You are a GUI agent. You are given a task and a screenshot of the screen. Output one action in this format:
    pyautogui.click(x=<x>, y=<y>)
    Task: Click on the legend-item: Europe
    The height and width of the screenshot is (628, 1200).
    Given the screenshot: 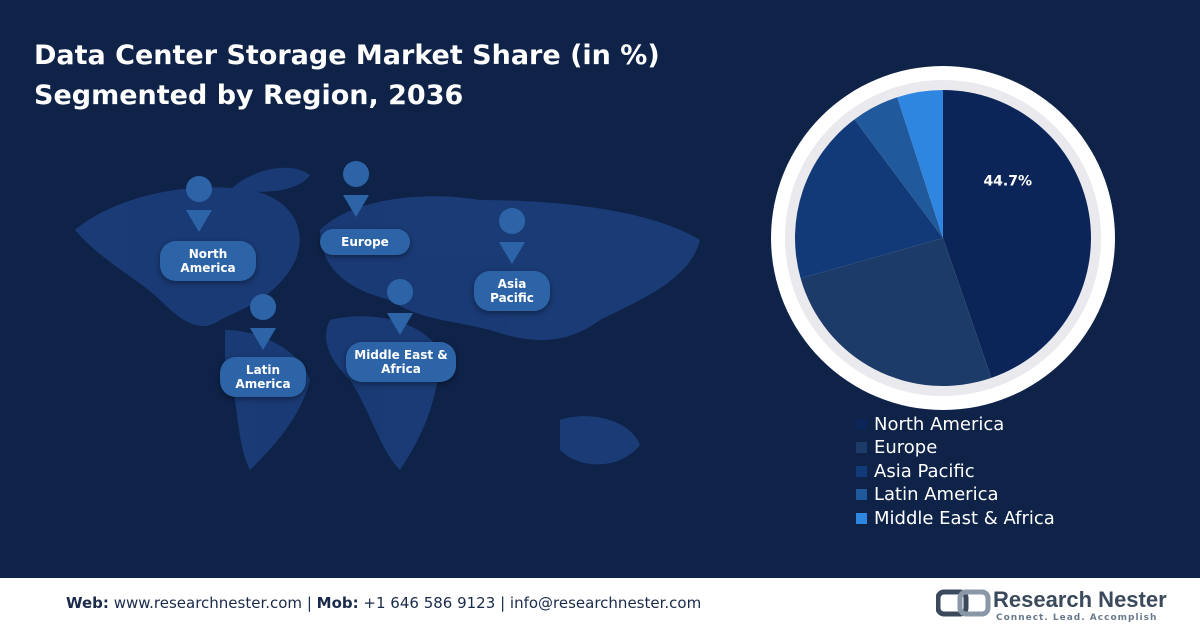 What is the action you would take?
    pyautogui.click(x=896, y=448)
    